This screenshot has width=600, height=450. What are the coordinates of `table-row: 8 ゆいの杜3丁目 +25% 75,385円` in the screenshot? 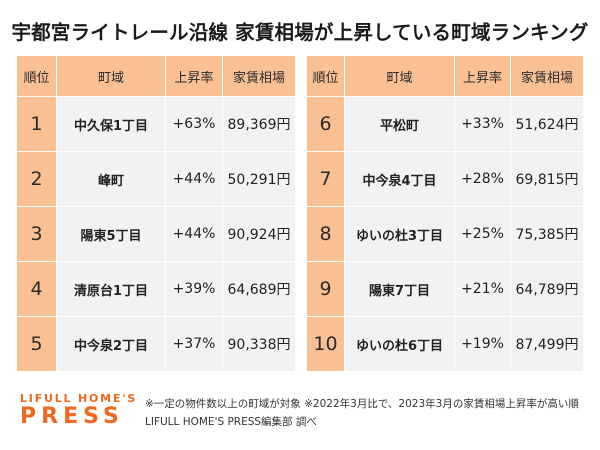 It's located at (445, 234).